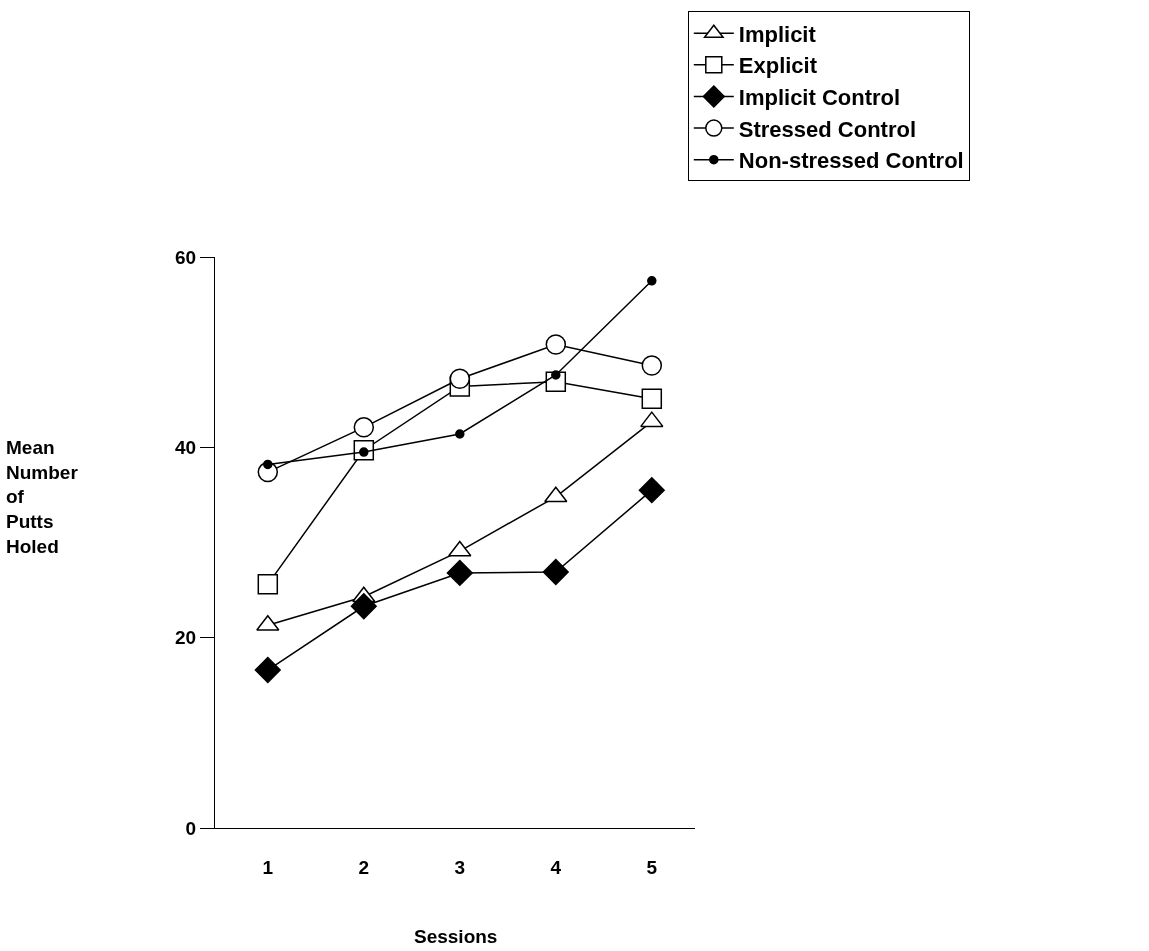 The height and width of the screenshot is (951, 1149). What do you see at coordinates (652, 867) in the screenshot?
I see `x-tick-label: 5` at bounding box center [652, 867].